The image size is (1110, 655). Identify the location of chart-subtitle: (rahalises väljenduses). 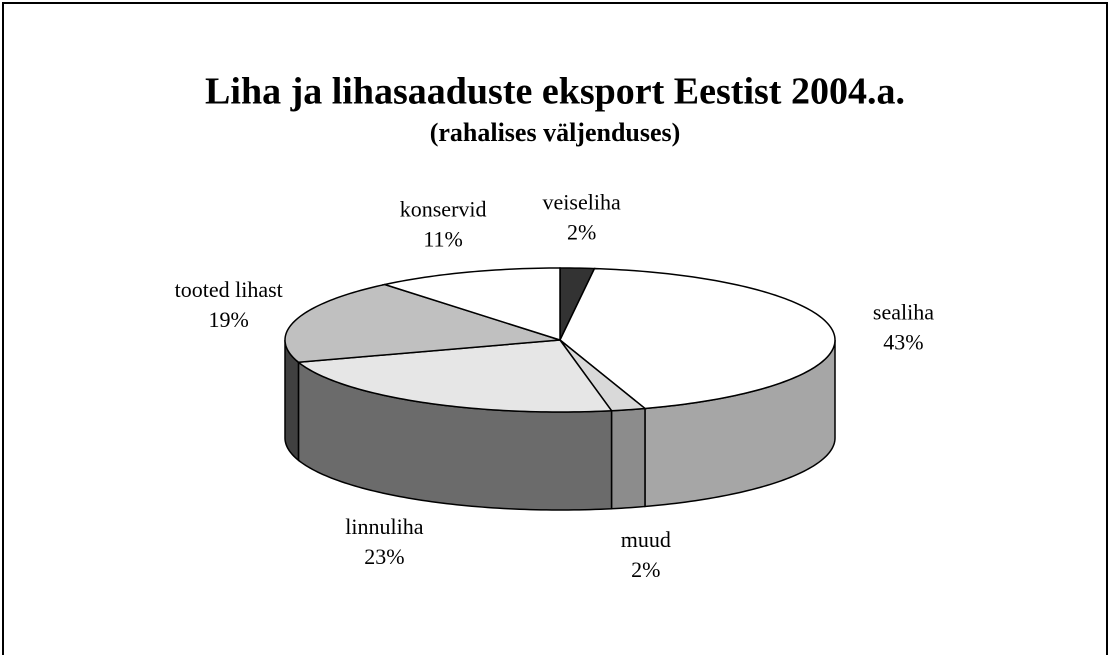
(555, 132).